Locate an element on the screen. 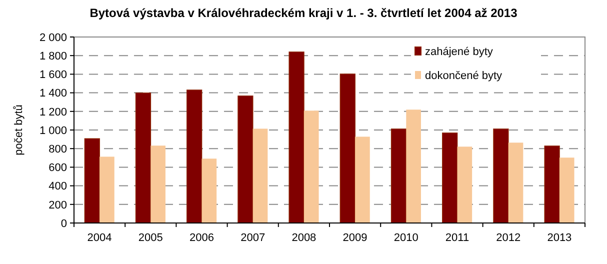  x-tick-label: 2008 is located at coordinates (304, 238).